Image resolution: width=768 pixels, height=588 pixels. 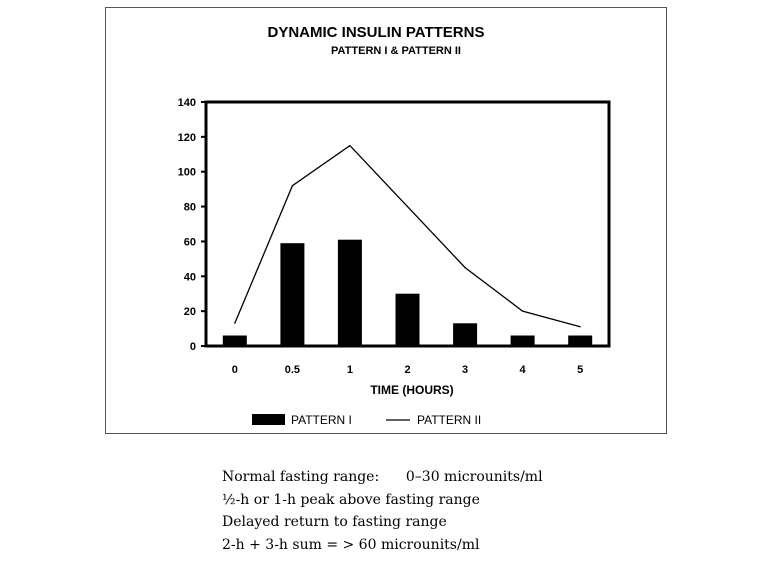 What do you see at coordinates (411, 390) in the screenshot?
I see `x-axis-label: TIME (HOURS)` at bounding box center [411, 390].